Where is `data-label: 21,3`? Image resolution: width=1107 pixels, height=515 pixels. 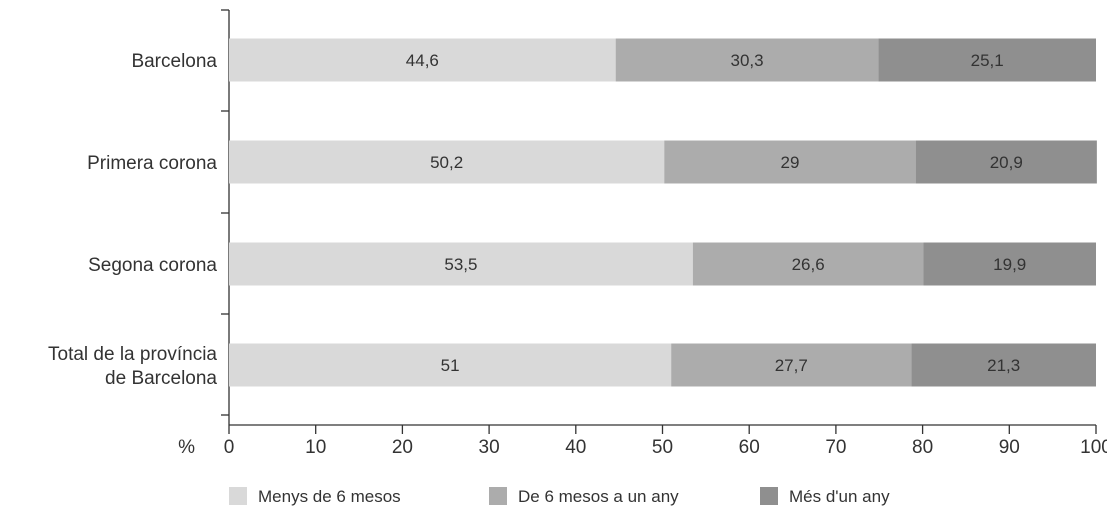 data-label: 21,3 is located at coordinates (1003, 365).